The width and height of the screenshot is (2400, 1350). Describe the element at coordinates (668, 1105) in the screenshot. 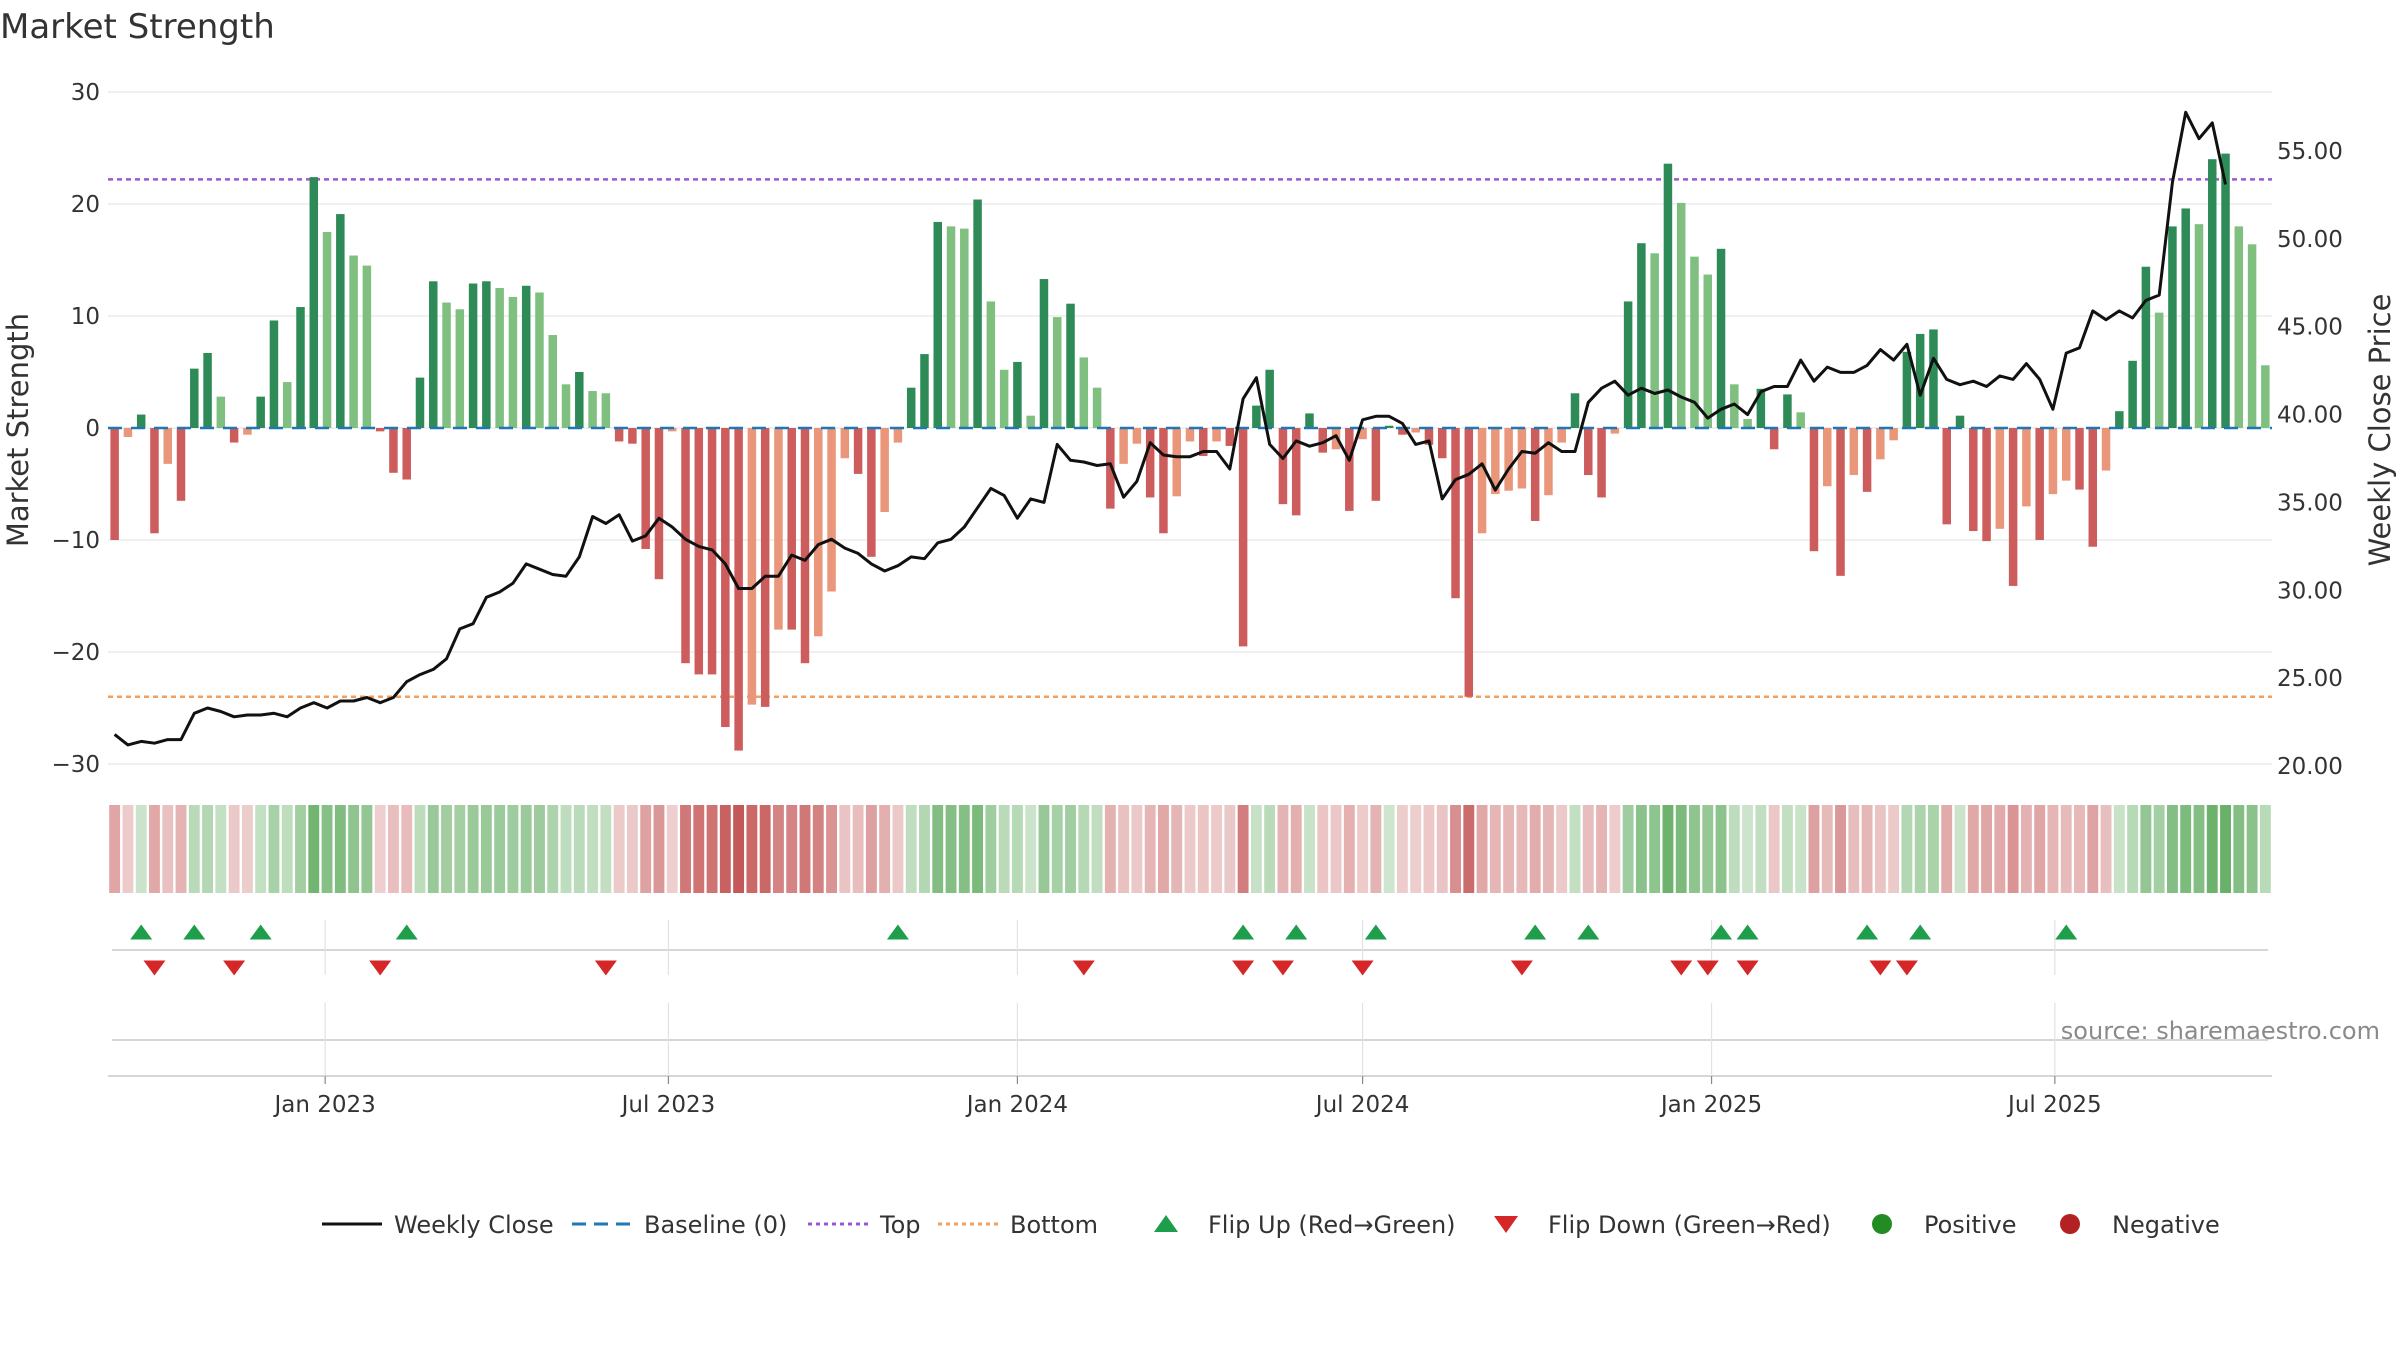

I see `x-tick-label: Jul 2023` at that location.